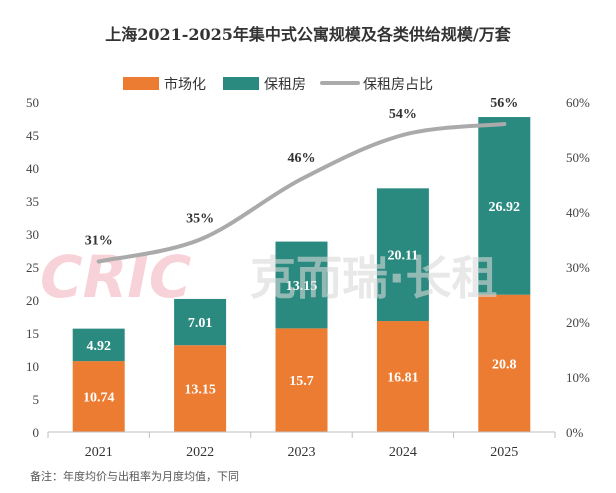 This screenshot has height=493, width=616. What do you see at coordinates (32, 300) in the screenshot?
I see `y-left-tick: 20` at bounding box center [32, 300].